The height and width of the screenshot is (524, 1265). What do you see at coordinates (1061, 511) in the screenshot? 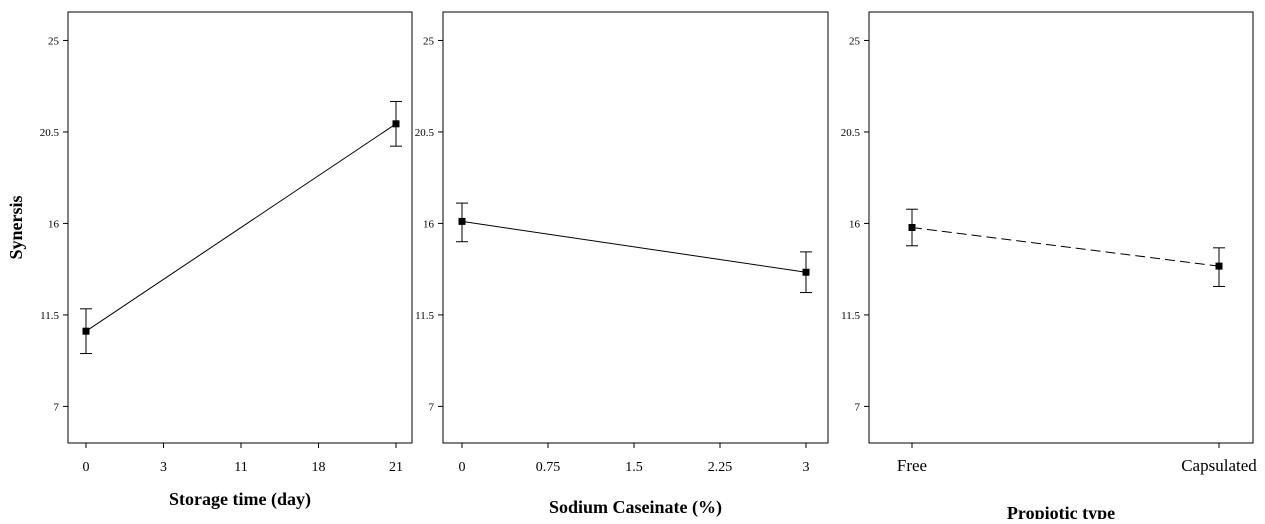
I see `x-axis-title: Propiotic type` at bounding box center [1061, 511].